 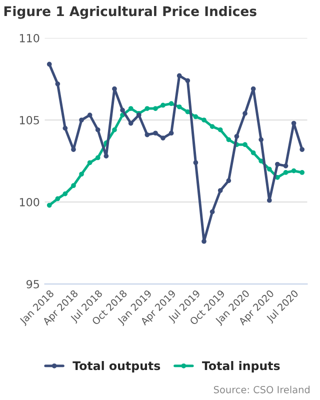 I want to click on y-tick-label: 100, so click(x=30, y=202).